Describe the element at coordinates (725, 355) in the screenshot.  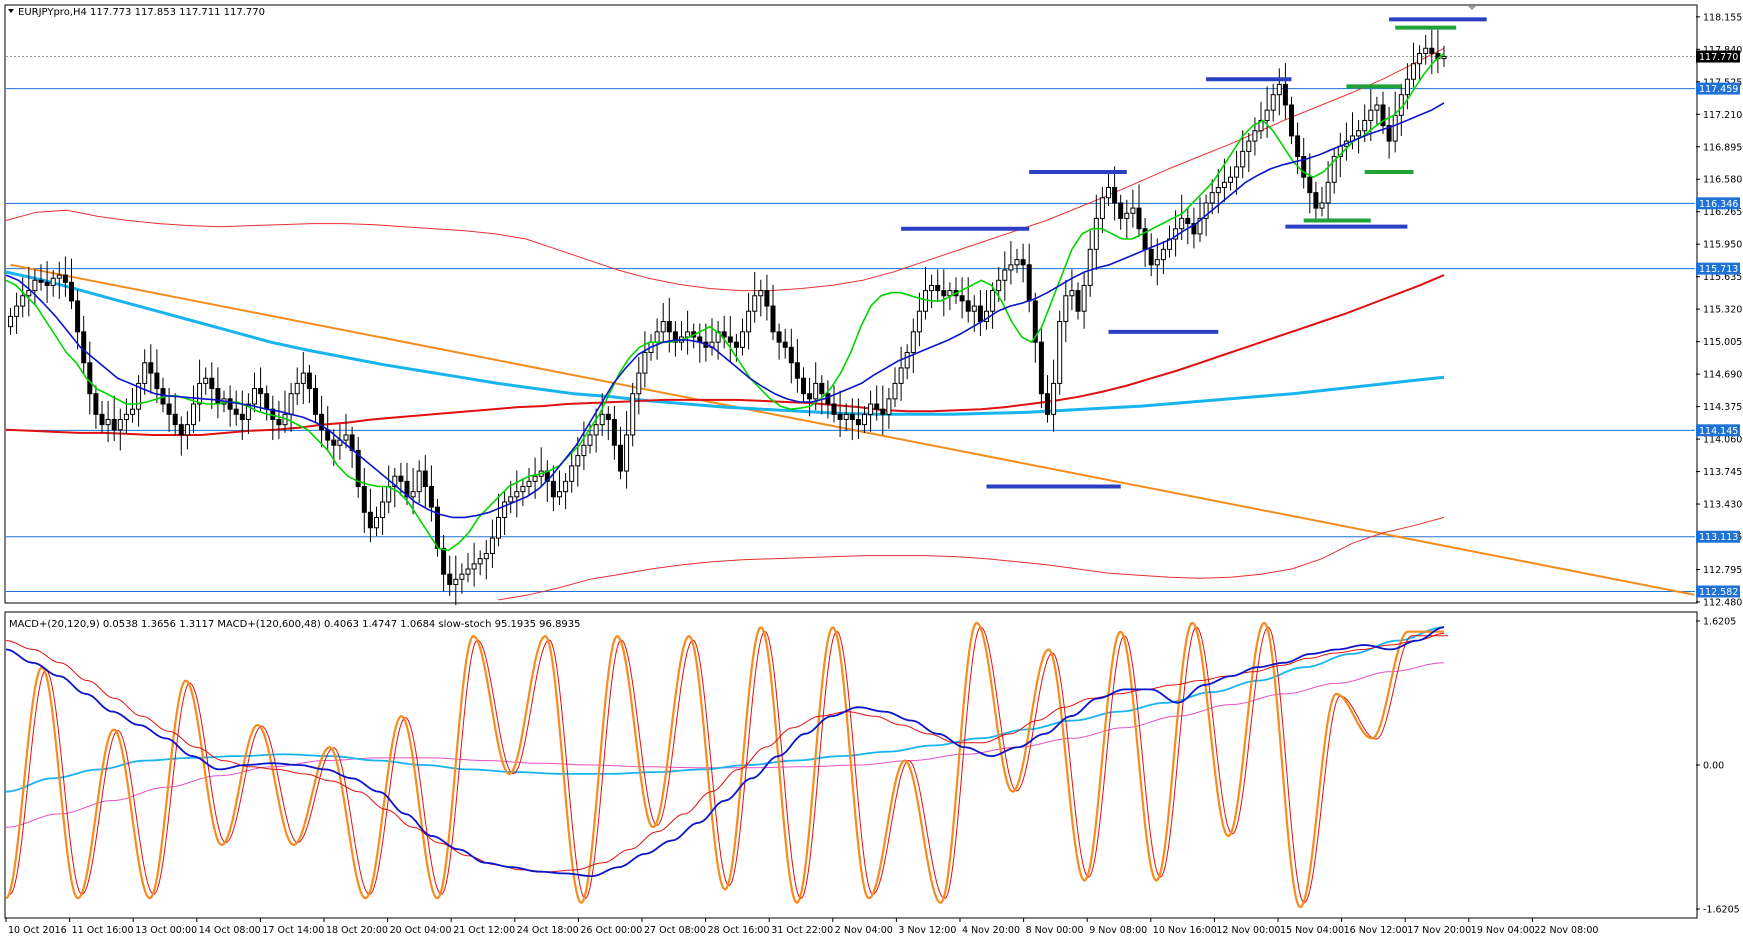
I see `ma-slow-line` at that location.